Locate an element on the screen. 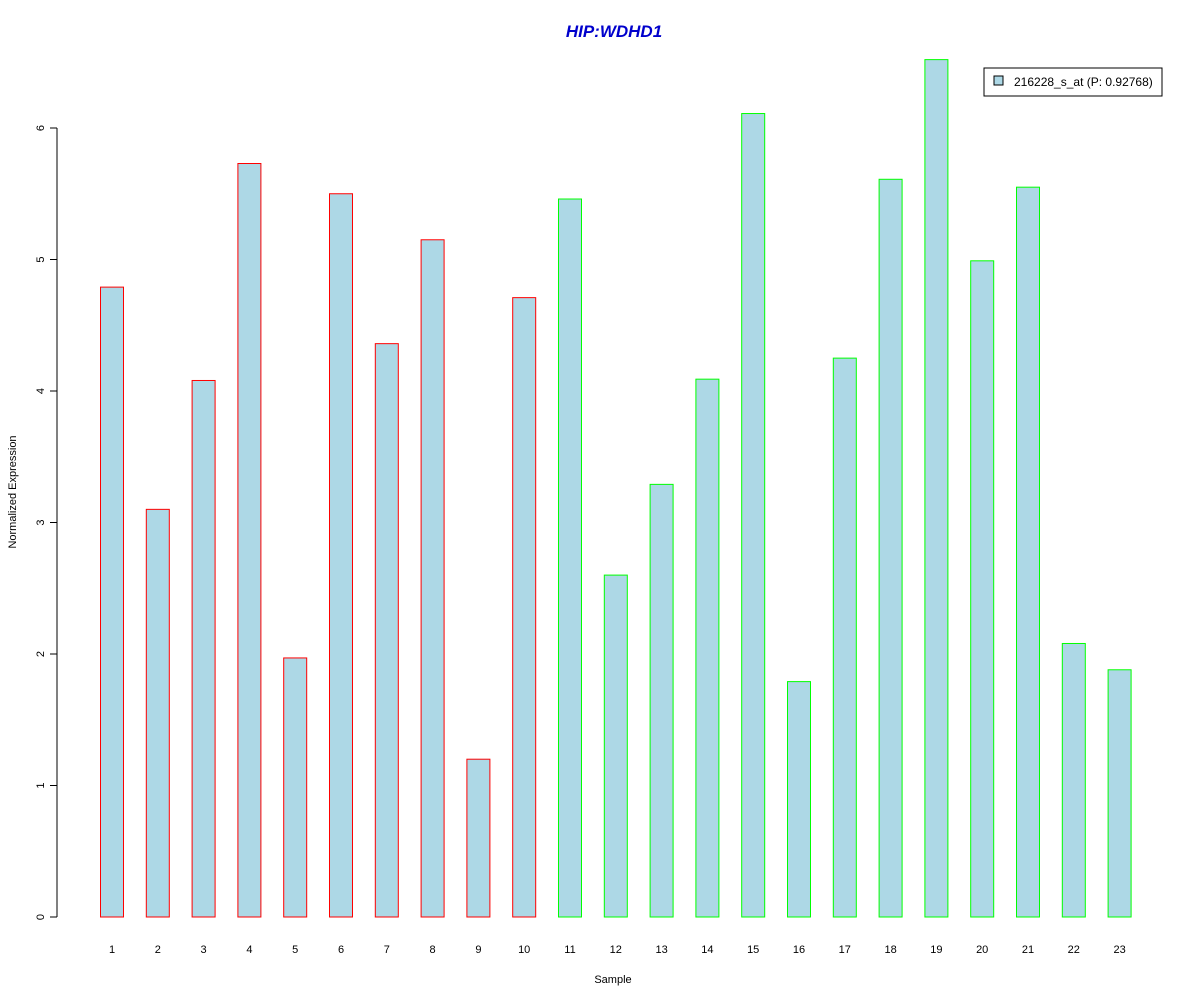  x-tick-label: 10 is located at coordinates (524, 950).